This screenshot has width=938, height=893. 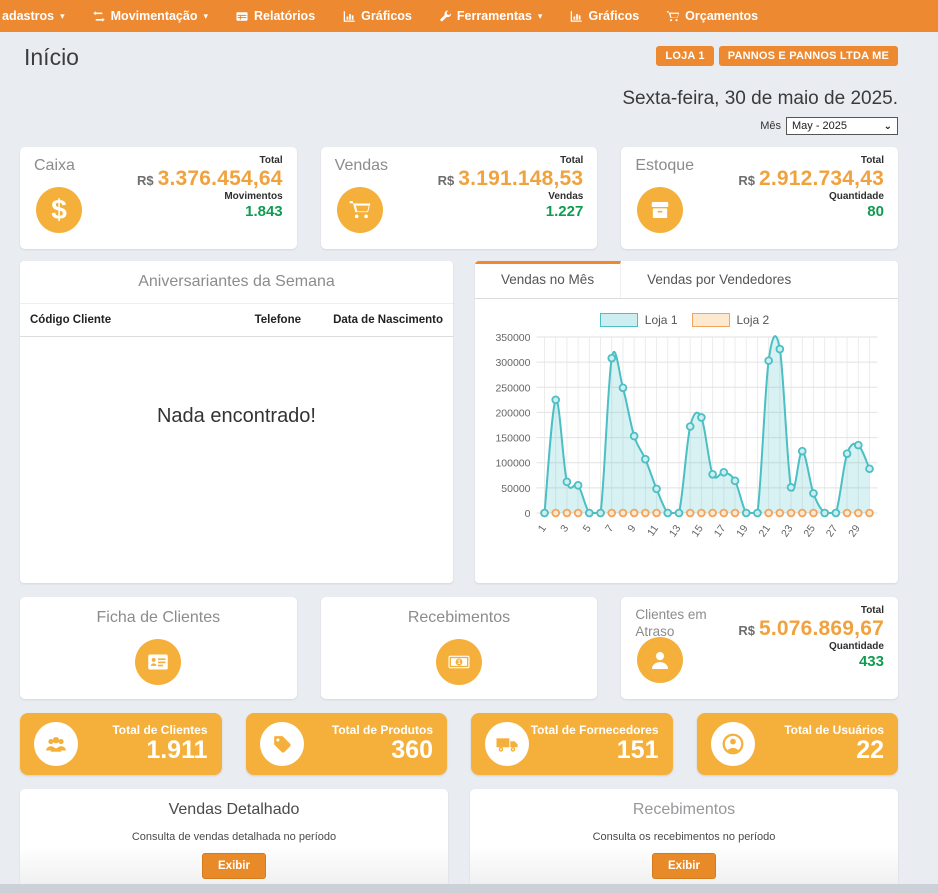 What do you see at coordinates (59, 210) in the screenshot?
I see `dollar-icon: $` at bounding box center [59, 210].